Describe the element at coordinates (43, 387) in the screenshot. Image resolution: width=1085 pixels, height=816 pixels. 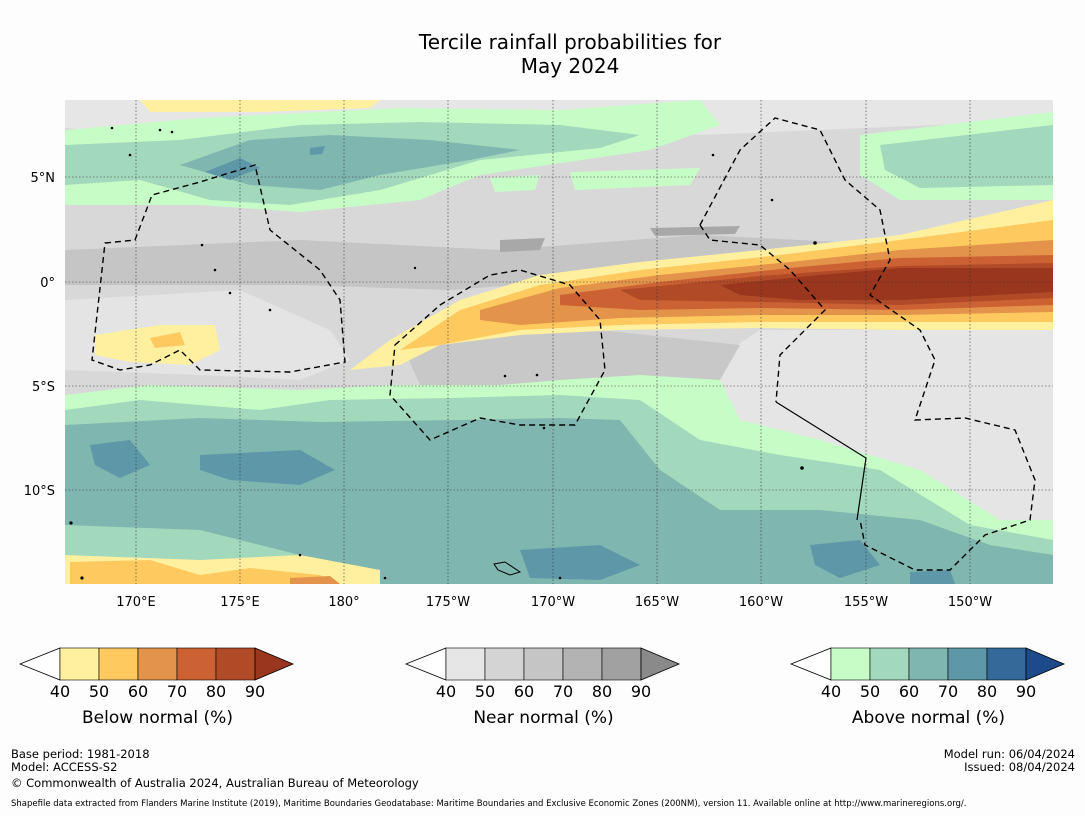
I see `lat-label-5s: 5°S` at that location.